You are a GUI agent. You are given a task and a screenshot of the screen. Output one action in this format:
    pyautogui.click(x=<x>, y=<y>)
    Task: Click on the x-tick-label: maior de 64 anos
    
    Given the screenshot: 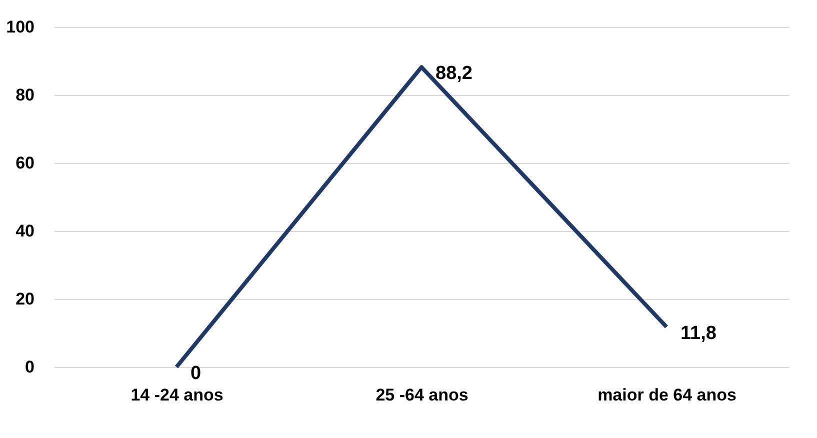 What is the action you would take?
    pyautogui.click(x=667, y=395)
    